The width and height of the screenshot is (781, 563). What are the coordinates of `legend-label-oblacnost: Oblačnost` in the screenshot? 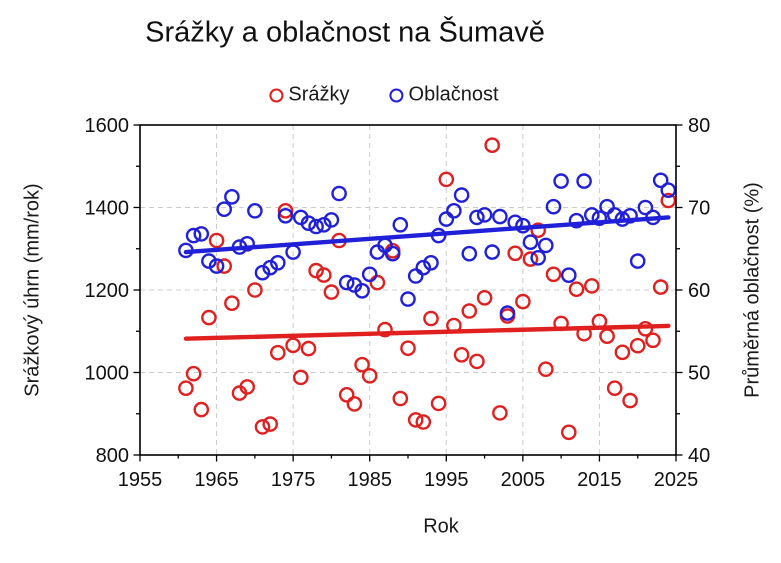 It's located at (453, 94).